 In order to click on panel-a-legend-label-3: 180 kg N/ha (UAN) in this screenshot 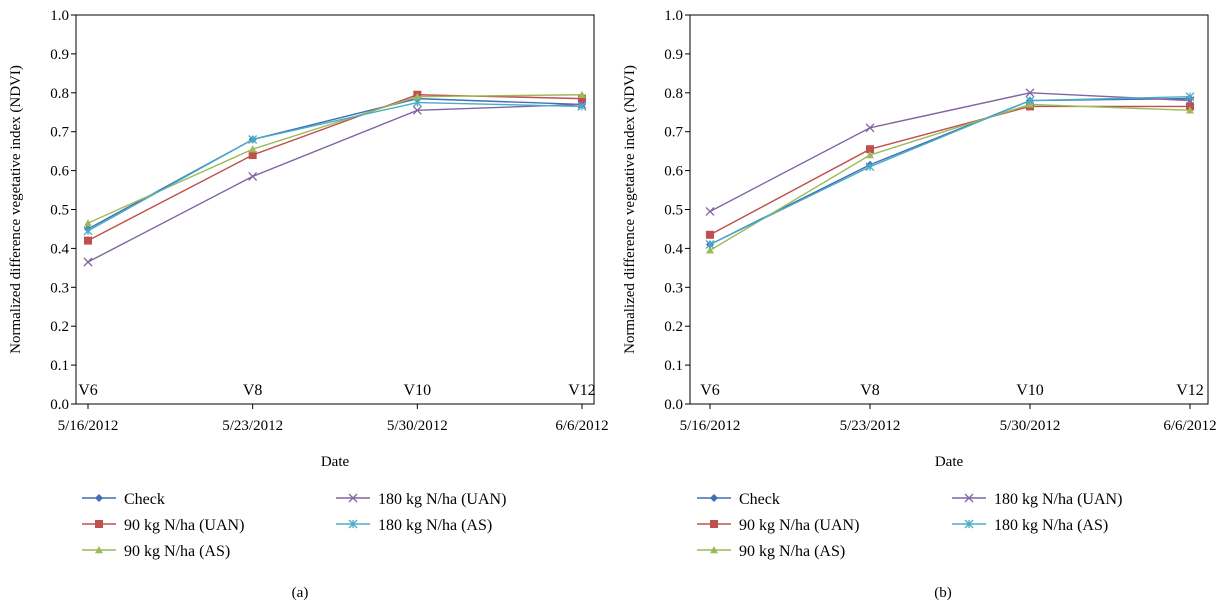, I will do `click(442, 499)`.